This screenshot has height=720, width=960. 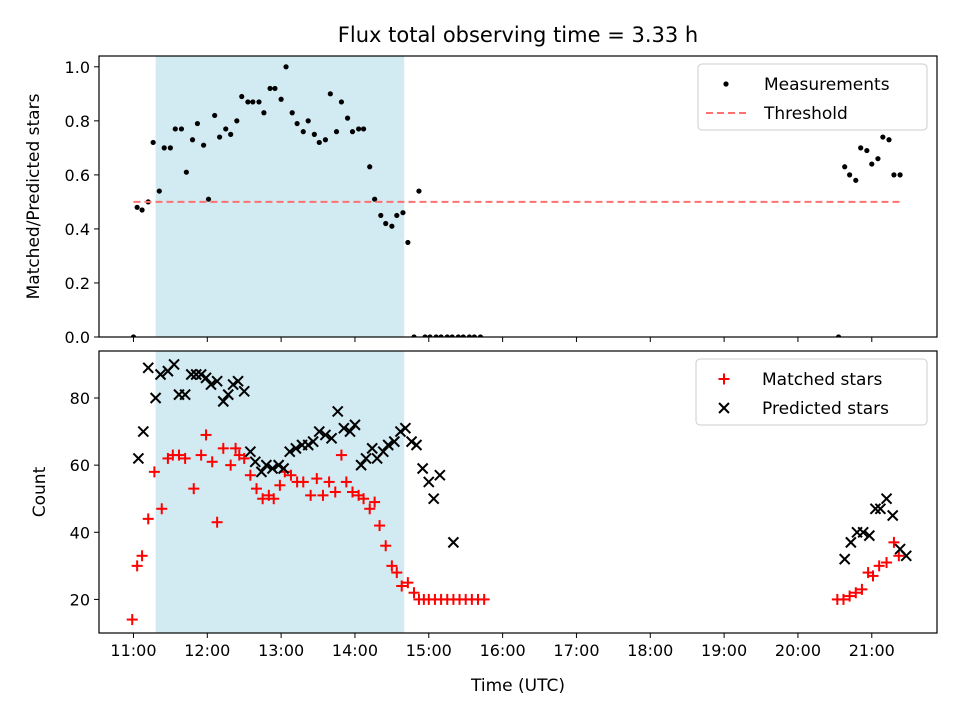 I want to click on x-axis-label: Time (UTC), so click(x=517, y=686).